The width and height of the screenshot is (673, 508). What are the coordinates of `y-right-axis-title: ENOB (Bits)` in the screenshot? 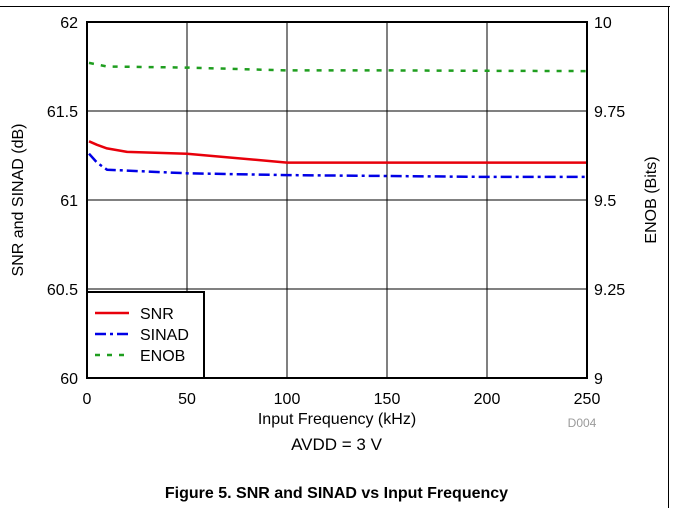 It's located at (651, 199).